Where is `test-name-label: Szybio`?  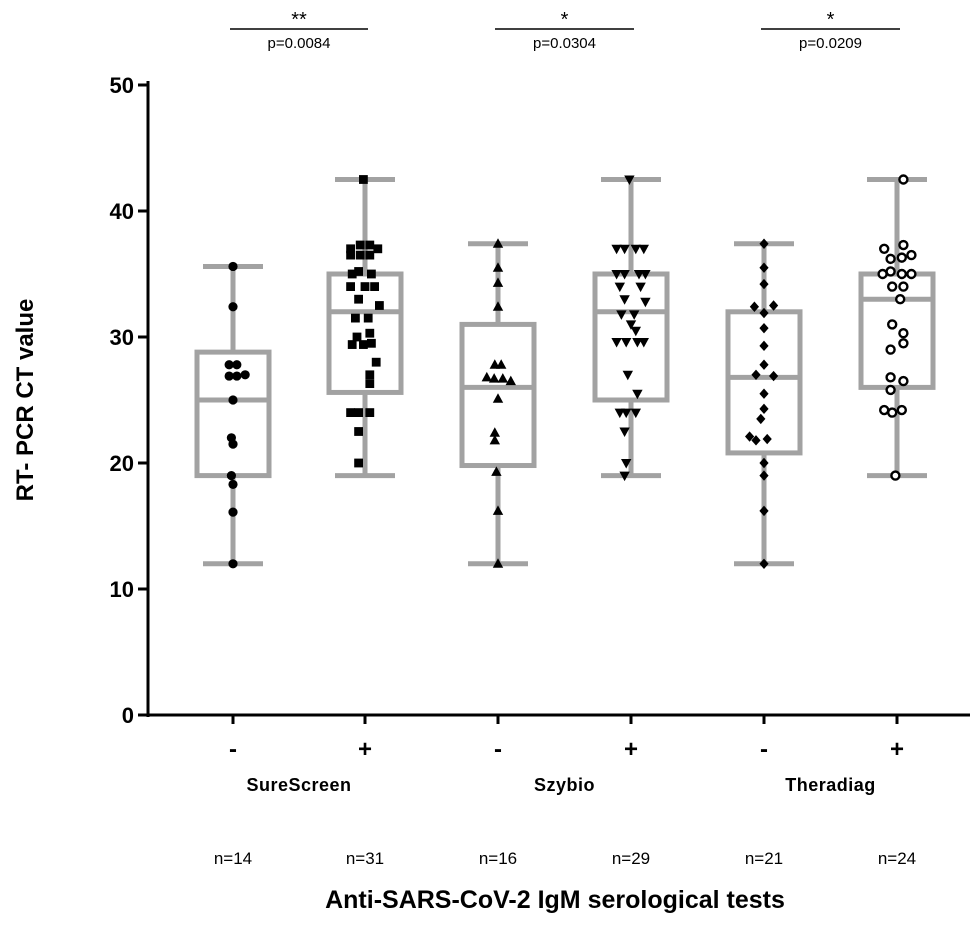 test-name-label: Szybio is located at coordinates (564, 785).